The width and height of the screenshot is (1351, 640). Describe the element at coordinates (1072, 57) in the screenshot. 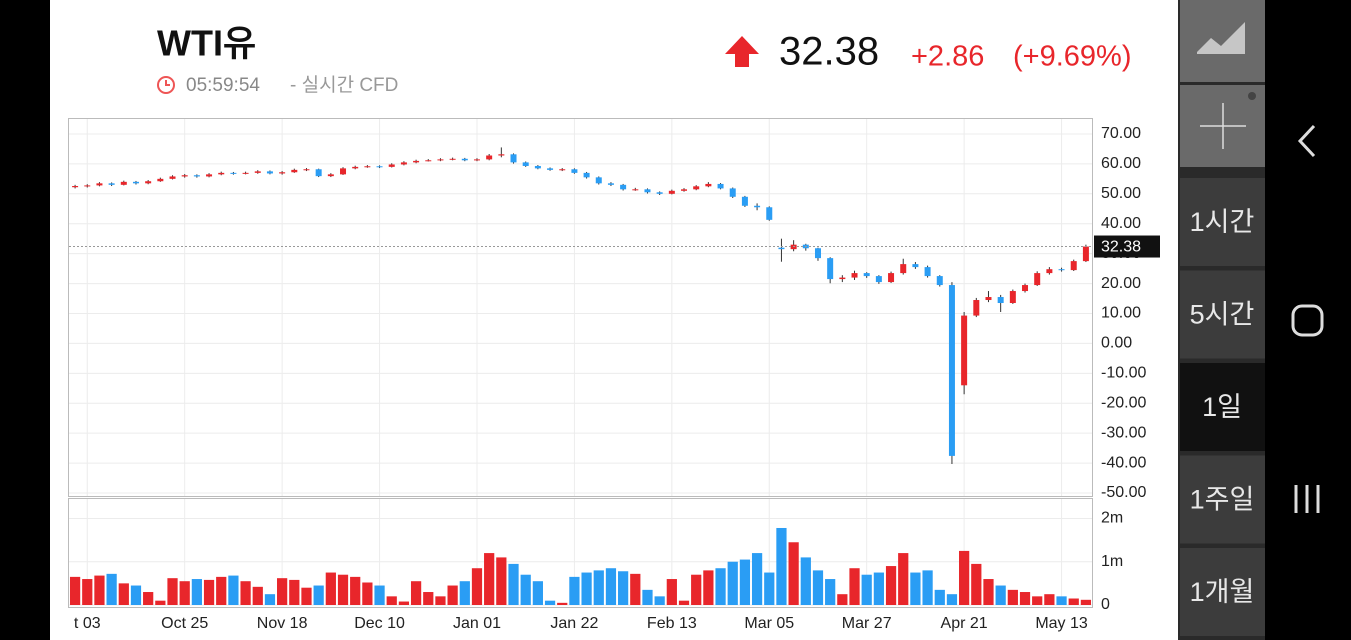

I see `change-pct: (+9.69%)` at that location.